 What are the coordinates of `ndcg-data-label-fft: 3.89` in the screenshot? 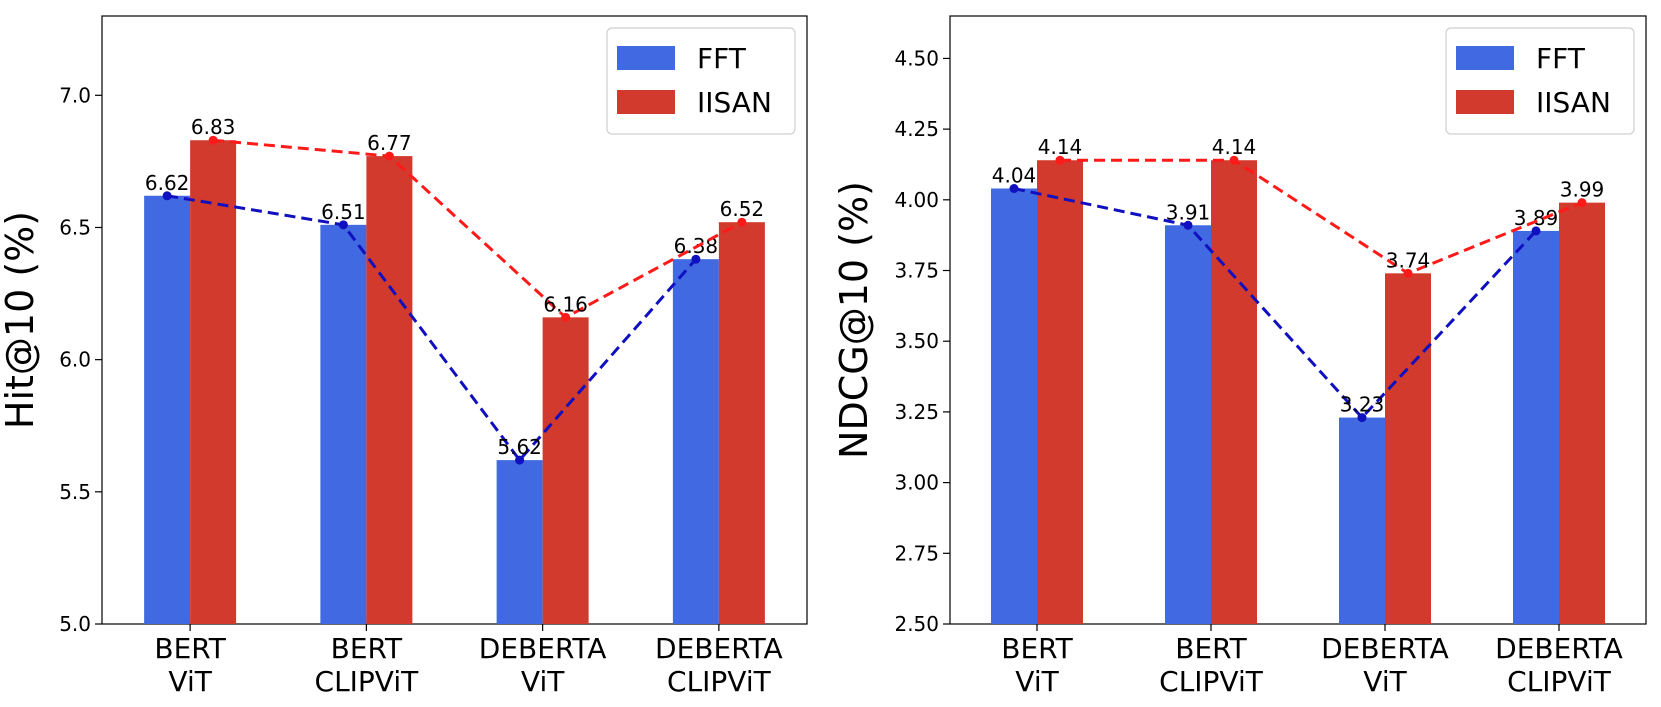 It's located at (1536, 218).